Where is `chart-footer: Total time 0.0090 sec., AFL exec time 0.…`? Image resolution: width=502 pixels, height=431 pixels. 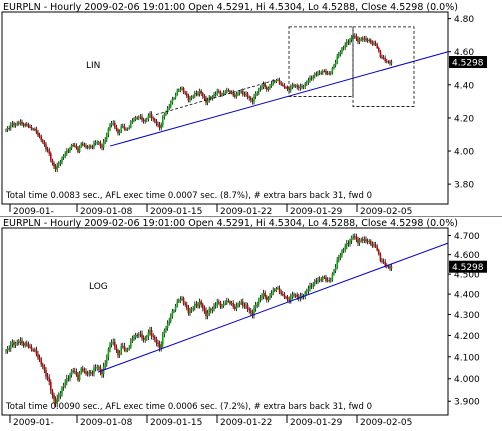 chart-footer: Total time 0.0090 sec., AFL exec time 0.… is located at coordinates (188, 407).